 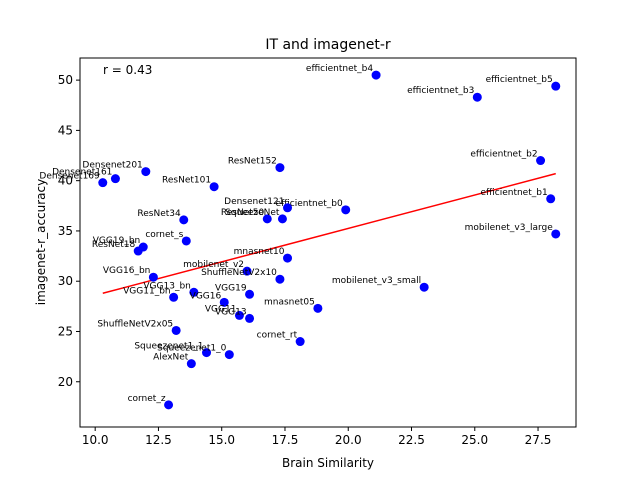 What do you see at coordinates (147, 399) in the screenshot?
I see `point-label: cornet_z` at bounding box center [147, 399].